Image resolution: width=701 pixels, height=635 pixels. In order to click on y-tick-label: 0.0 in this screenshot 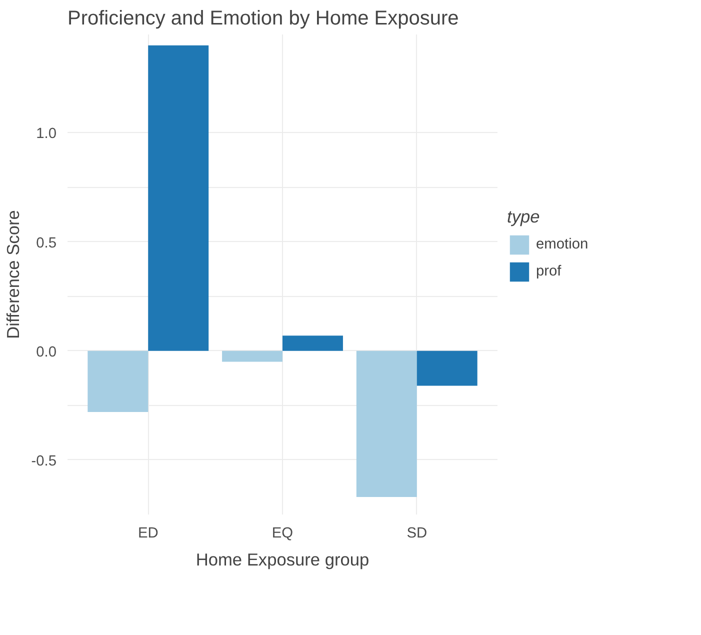, I will do `click(46, 352)`.